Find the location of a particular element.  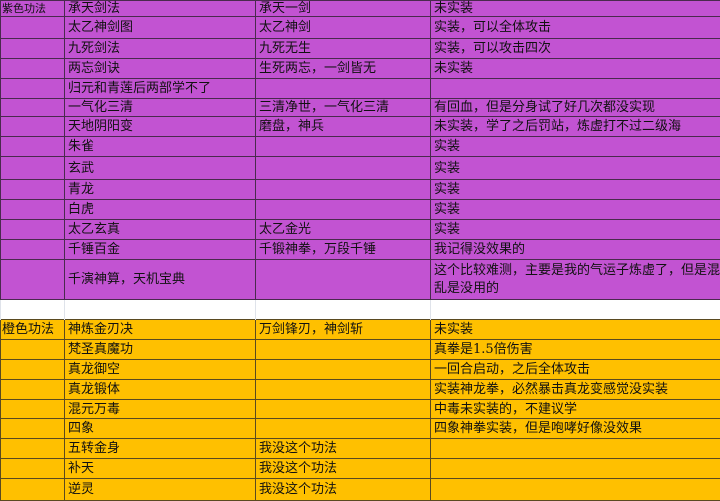

category-cell: 紫色功法 is located at coordinates (33, 9).